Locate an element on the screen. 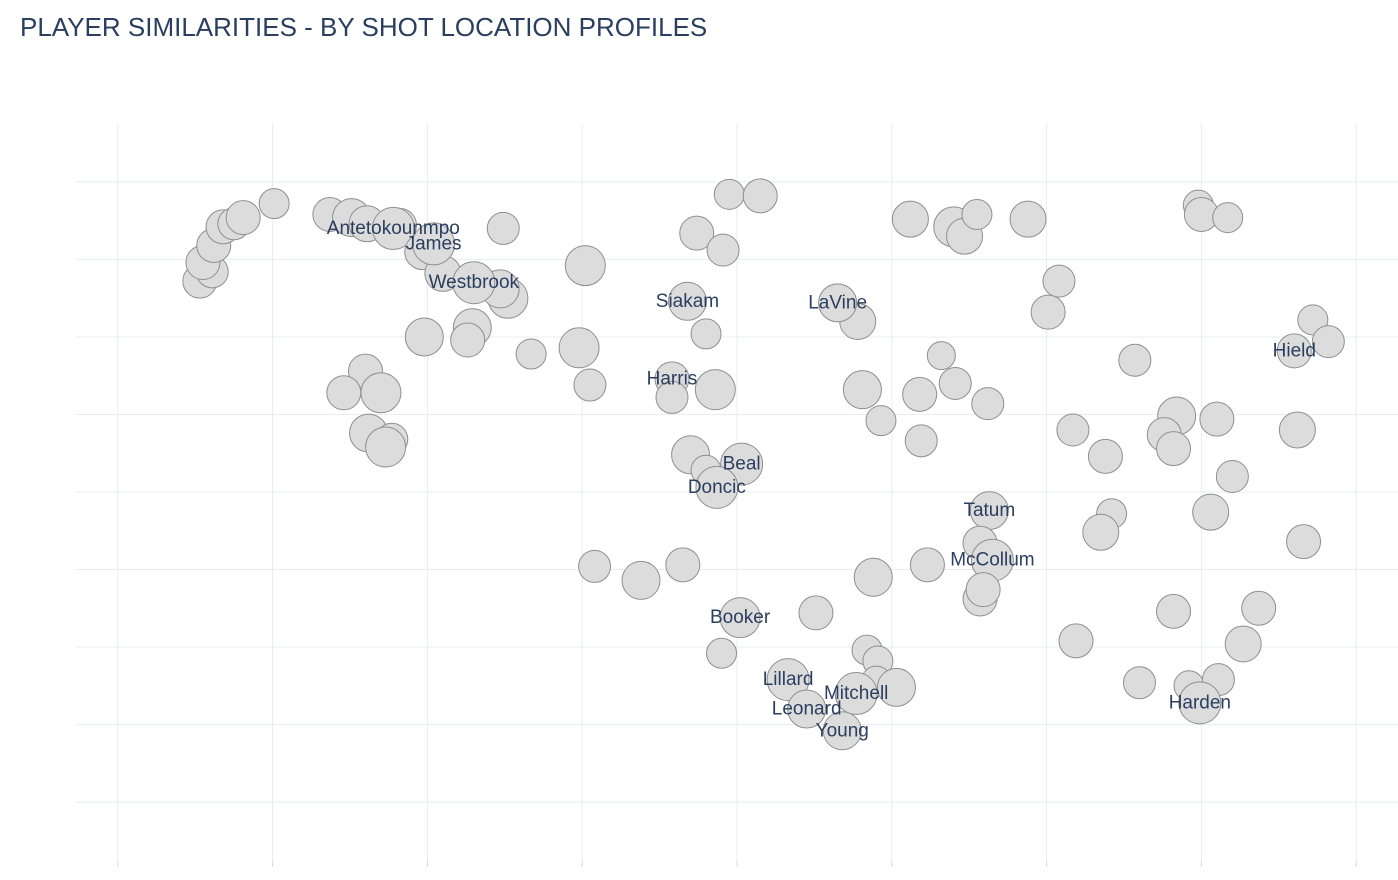 Image resolution: width=1398 pixels, height=880 pixels. player-label: Siakam is located at coordinates (687, 301).